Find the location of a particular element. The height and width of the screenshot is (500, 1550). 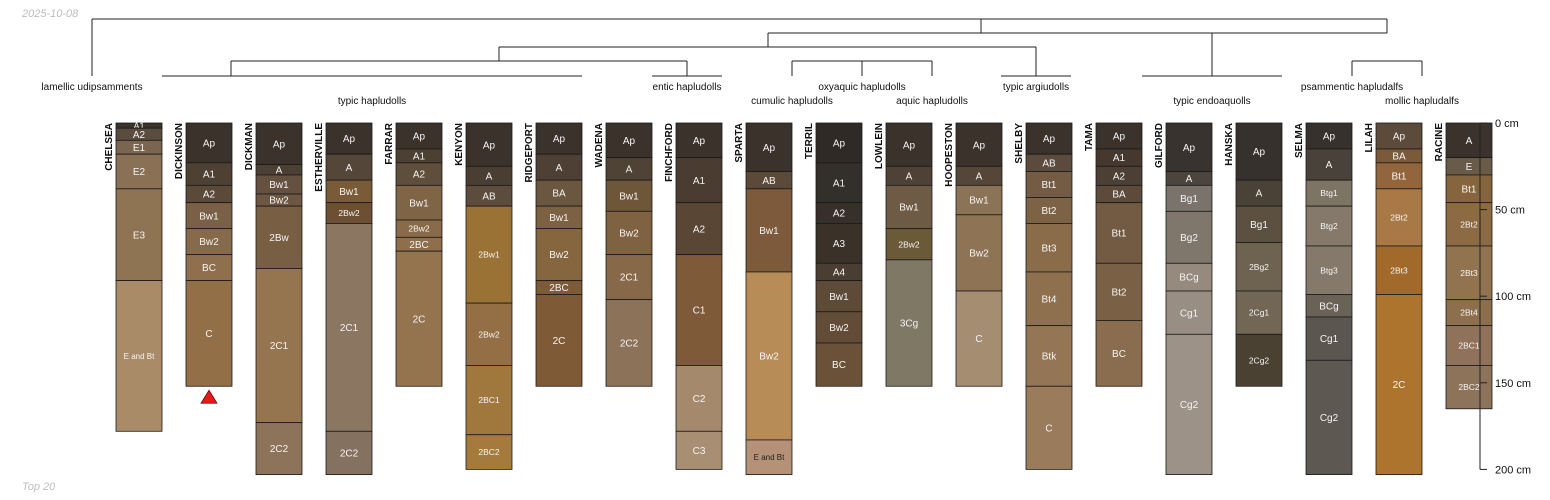

profile-name-dickinson: DICKINSON is located at coordinates (179, 151).